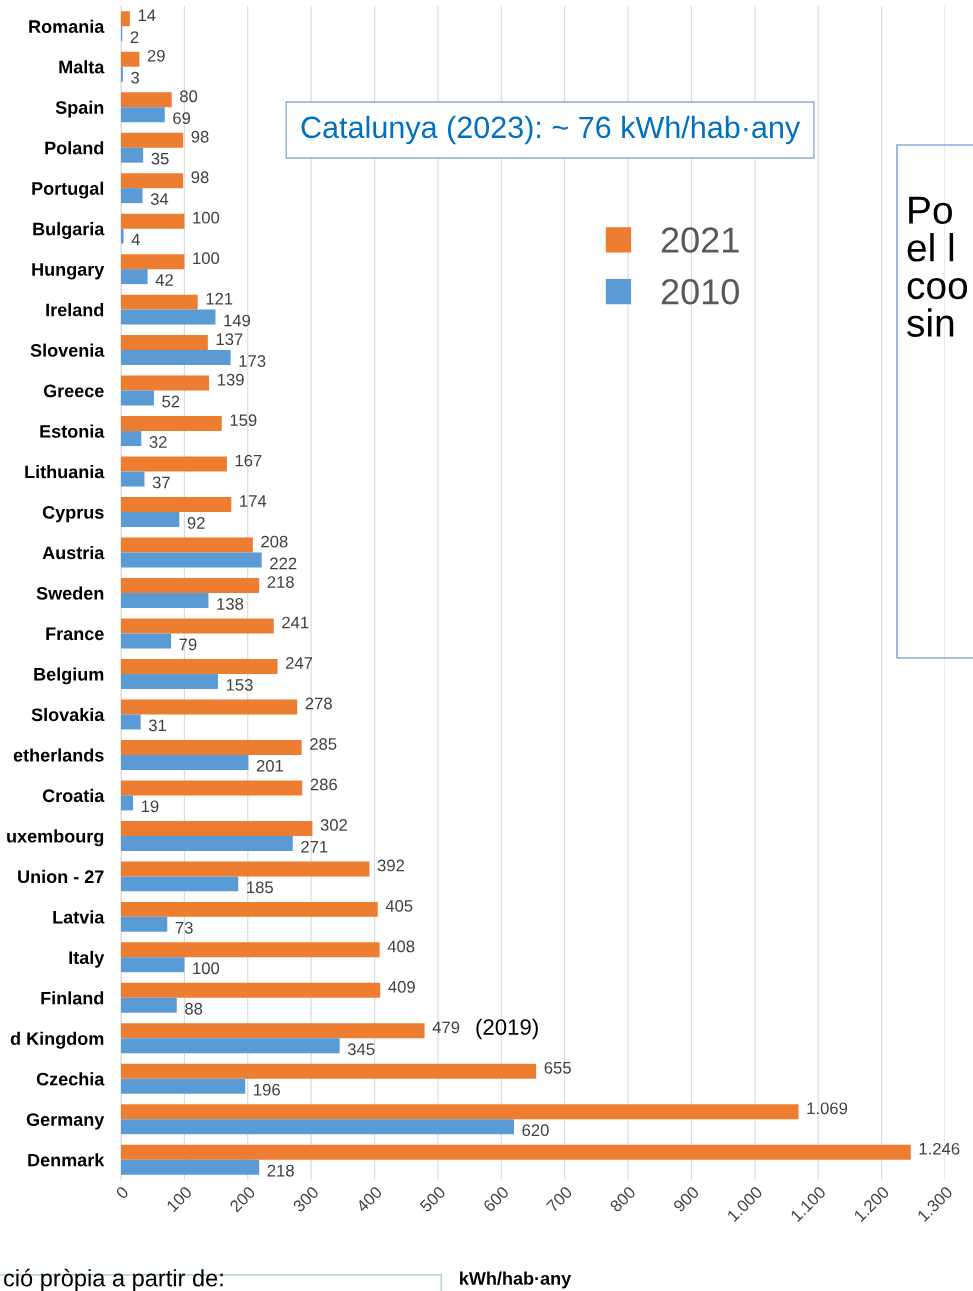 This screenshot has height=1291, width=973. I want to click on y-tick-label: uxembourg, so click(55, 838).